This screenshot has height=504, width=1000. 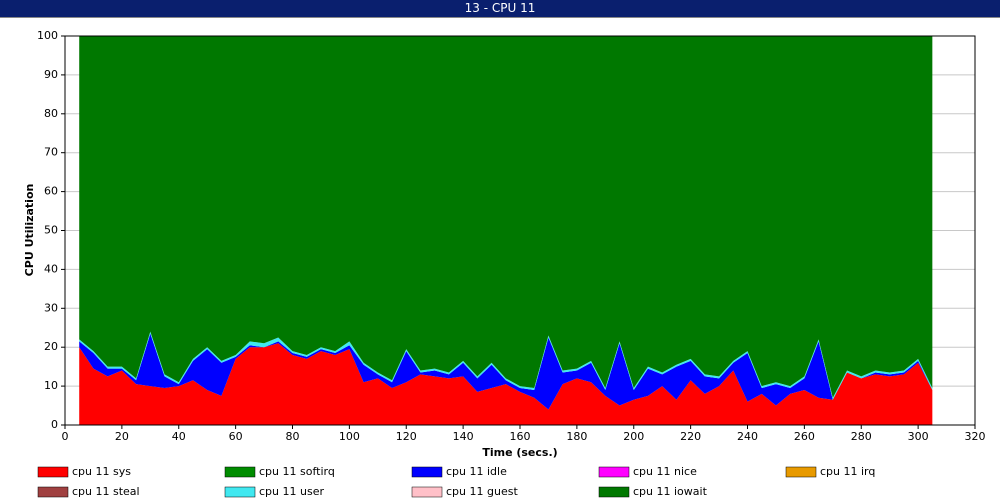 I want to click on x-tick-label: 140, so click(x=463, y=436).